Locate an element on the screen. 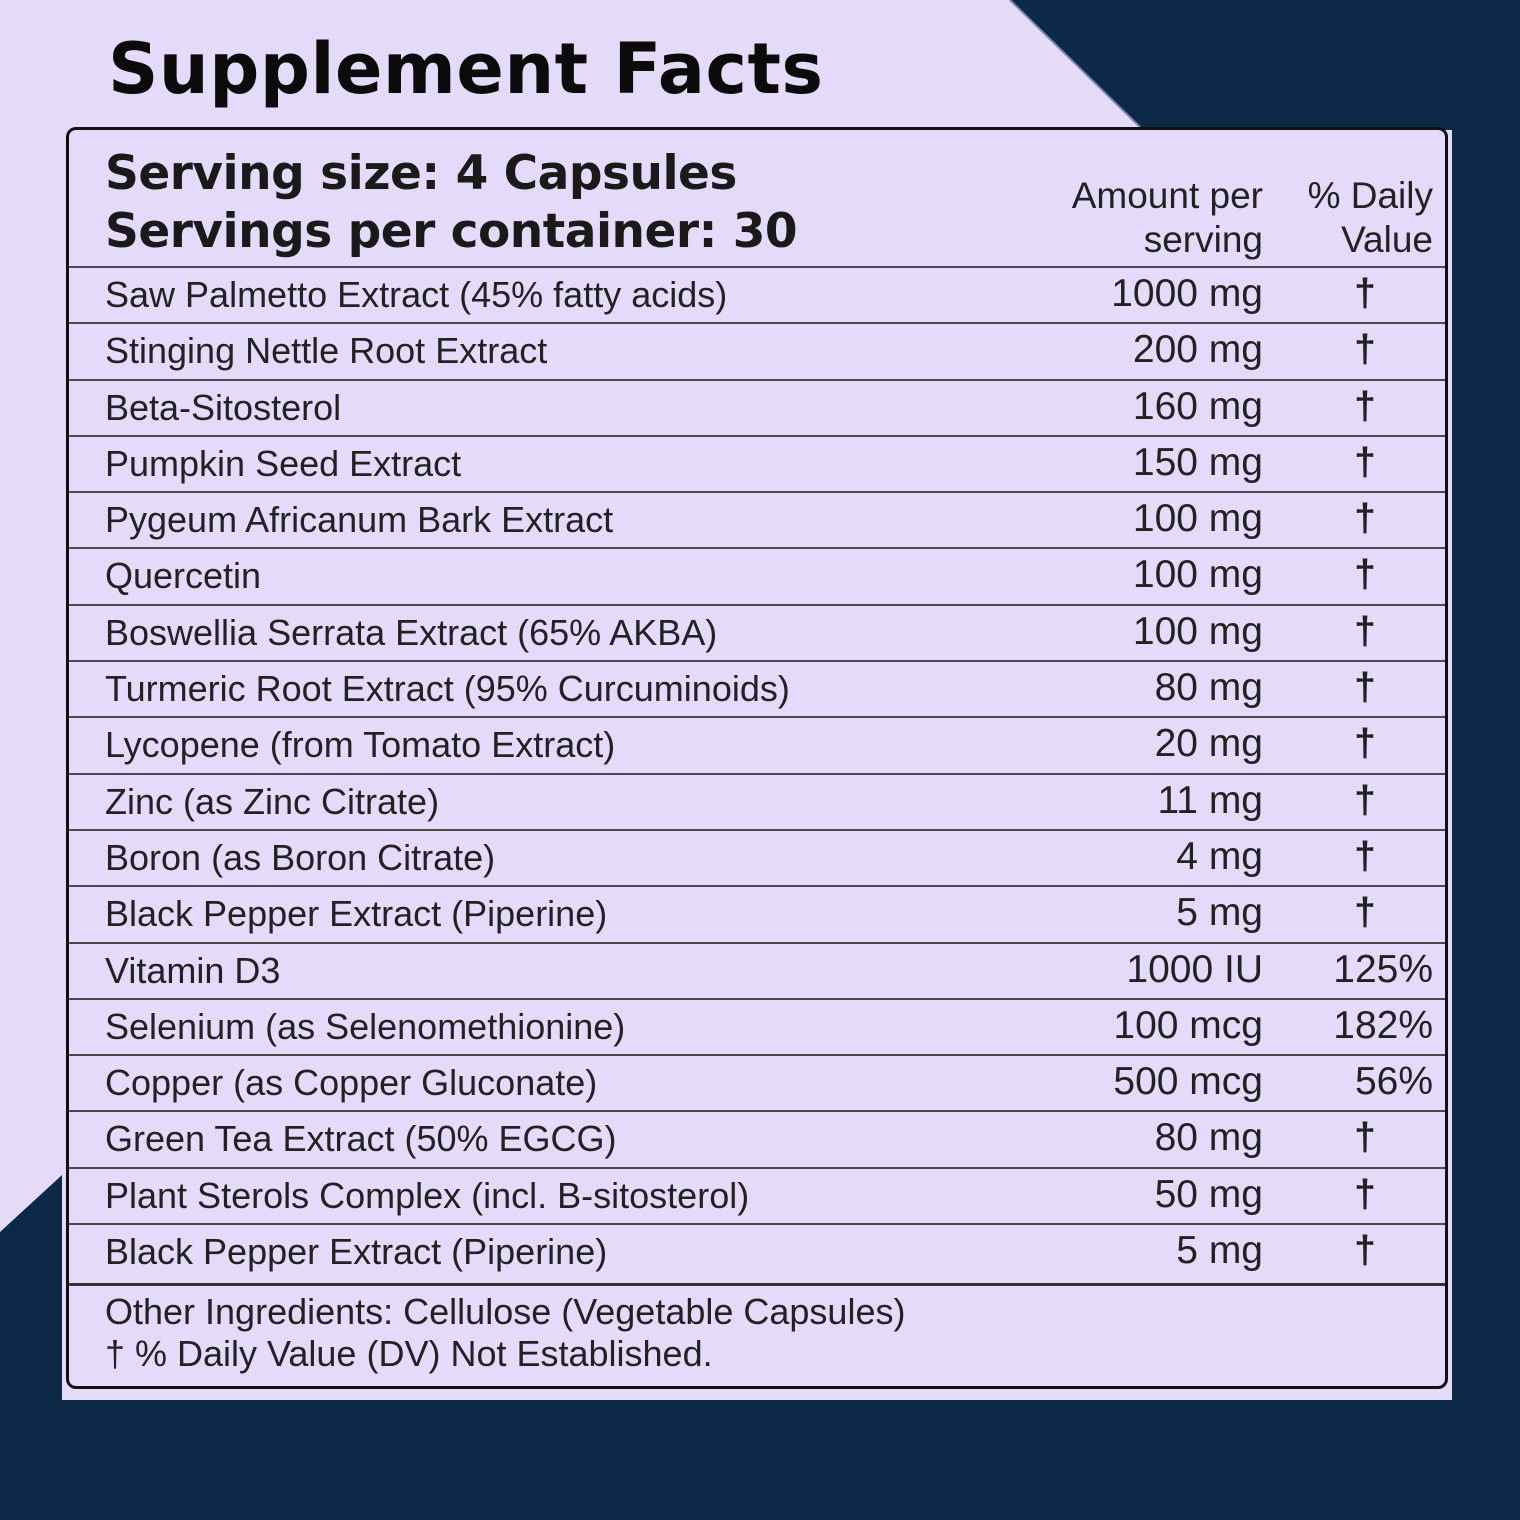  ingredient-amount: 50 mg is located at coordinates (1208, 1194).